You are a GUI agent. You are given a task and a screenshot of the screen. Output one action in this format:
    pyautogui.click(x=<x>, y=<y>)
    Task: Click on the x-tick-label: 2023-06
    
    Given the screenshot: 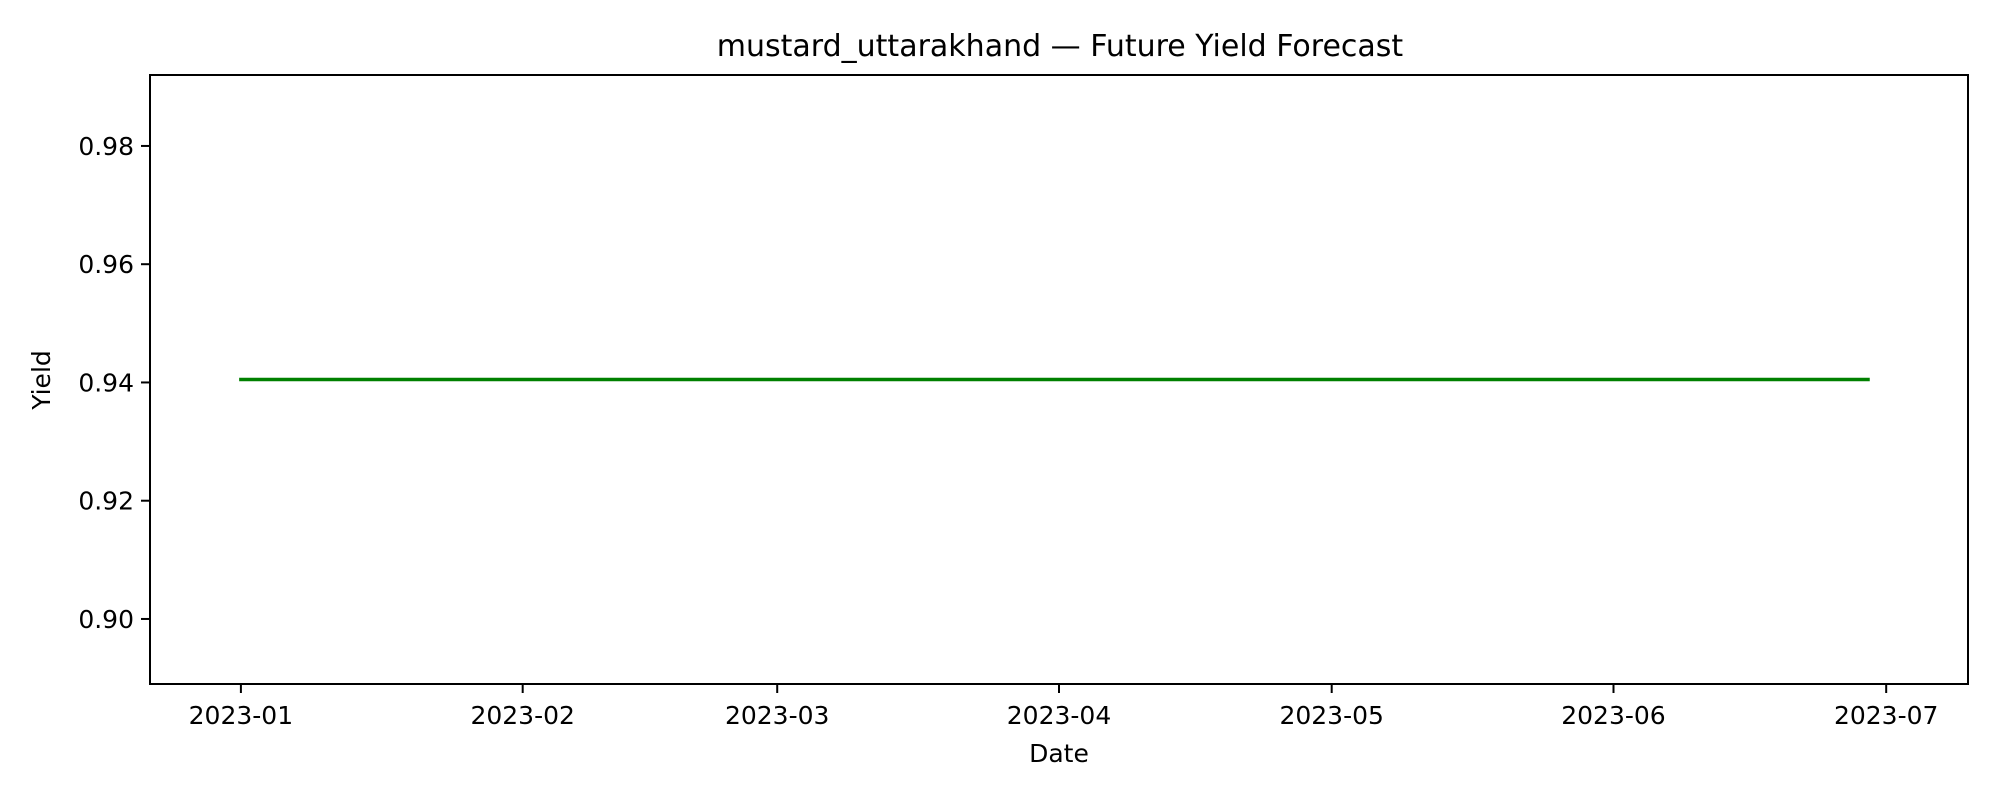 What is the action you would take?
    pyautogui.click(x=1613, y=715)
    